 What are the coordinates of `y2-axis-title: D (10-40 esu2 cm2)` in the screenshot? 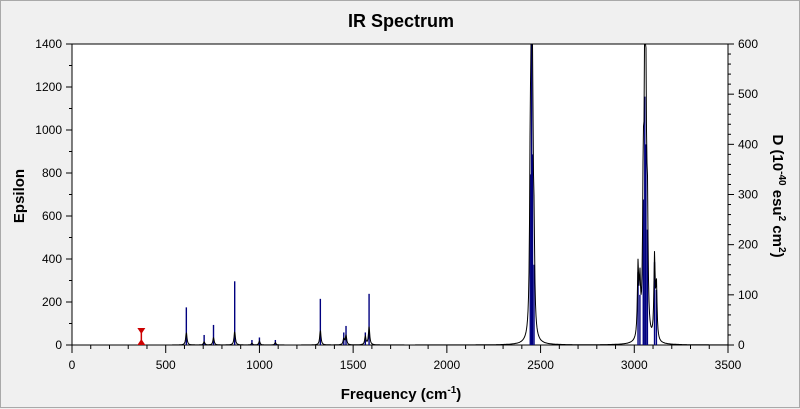 It's located at (778, 195).